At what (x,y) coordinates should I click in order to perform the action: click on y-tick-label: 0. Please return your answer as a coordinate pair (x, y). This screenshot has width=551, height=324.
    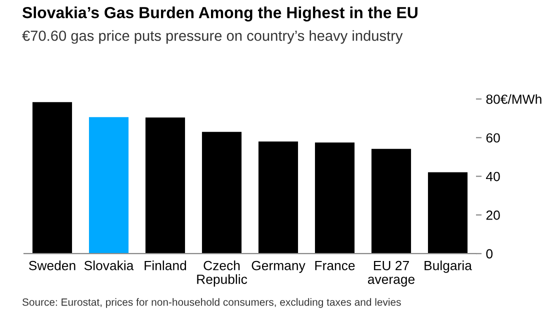
    Looking at the image, I should click on (489, 254).